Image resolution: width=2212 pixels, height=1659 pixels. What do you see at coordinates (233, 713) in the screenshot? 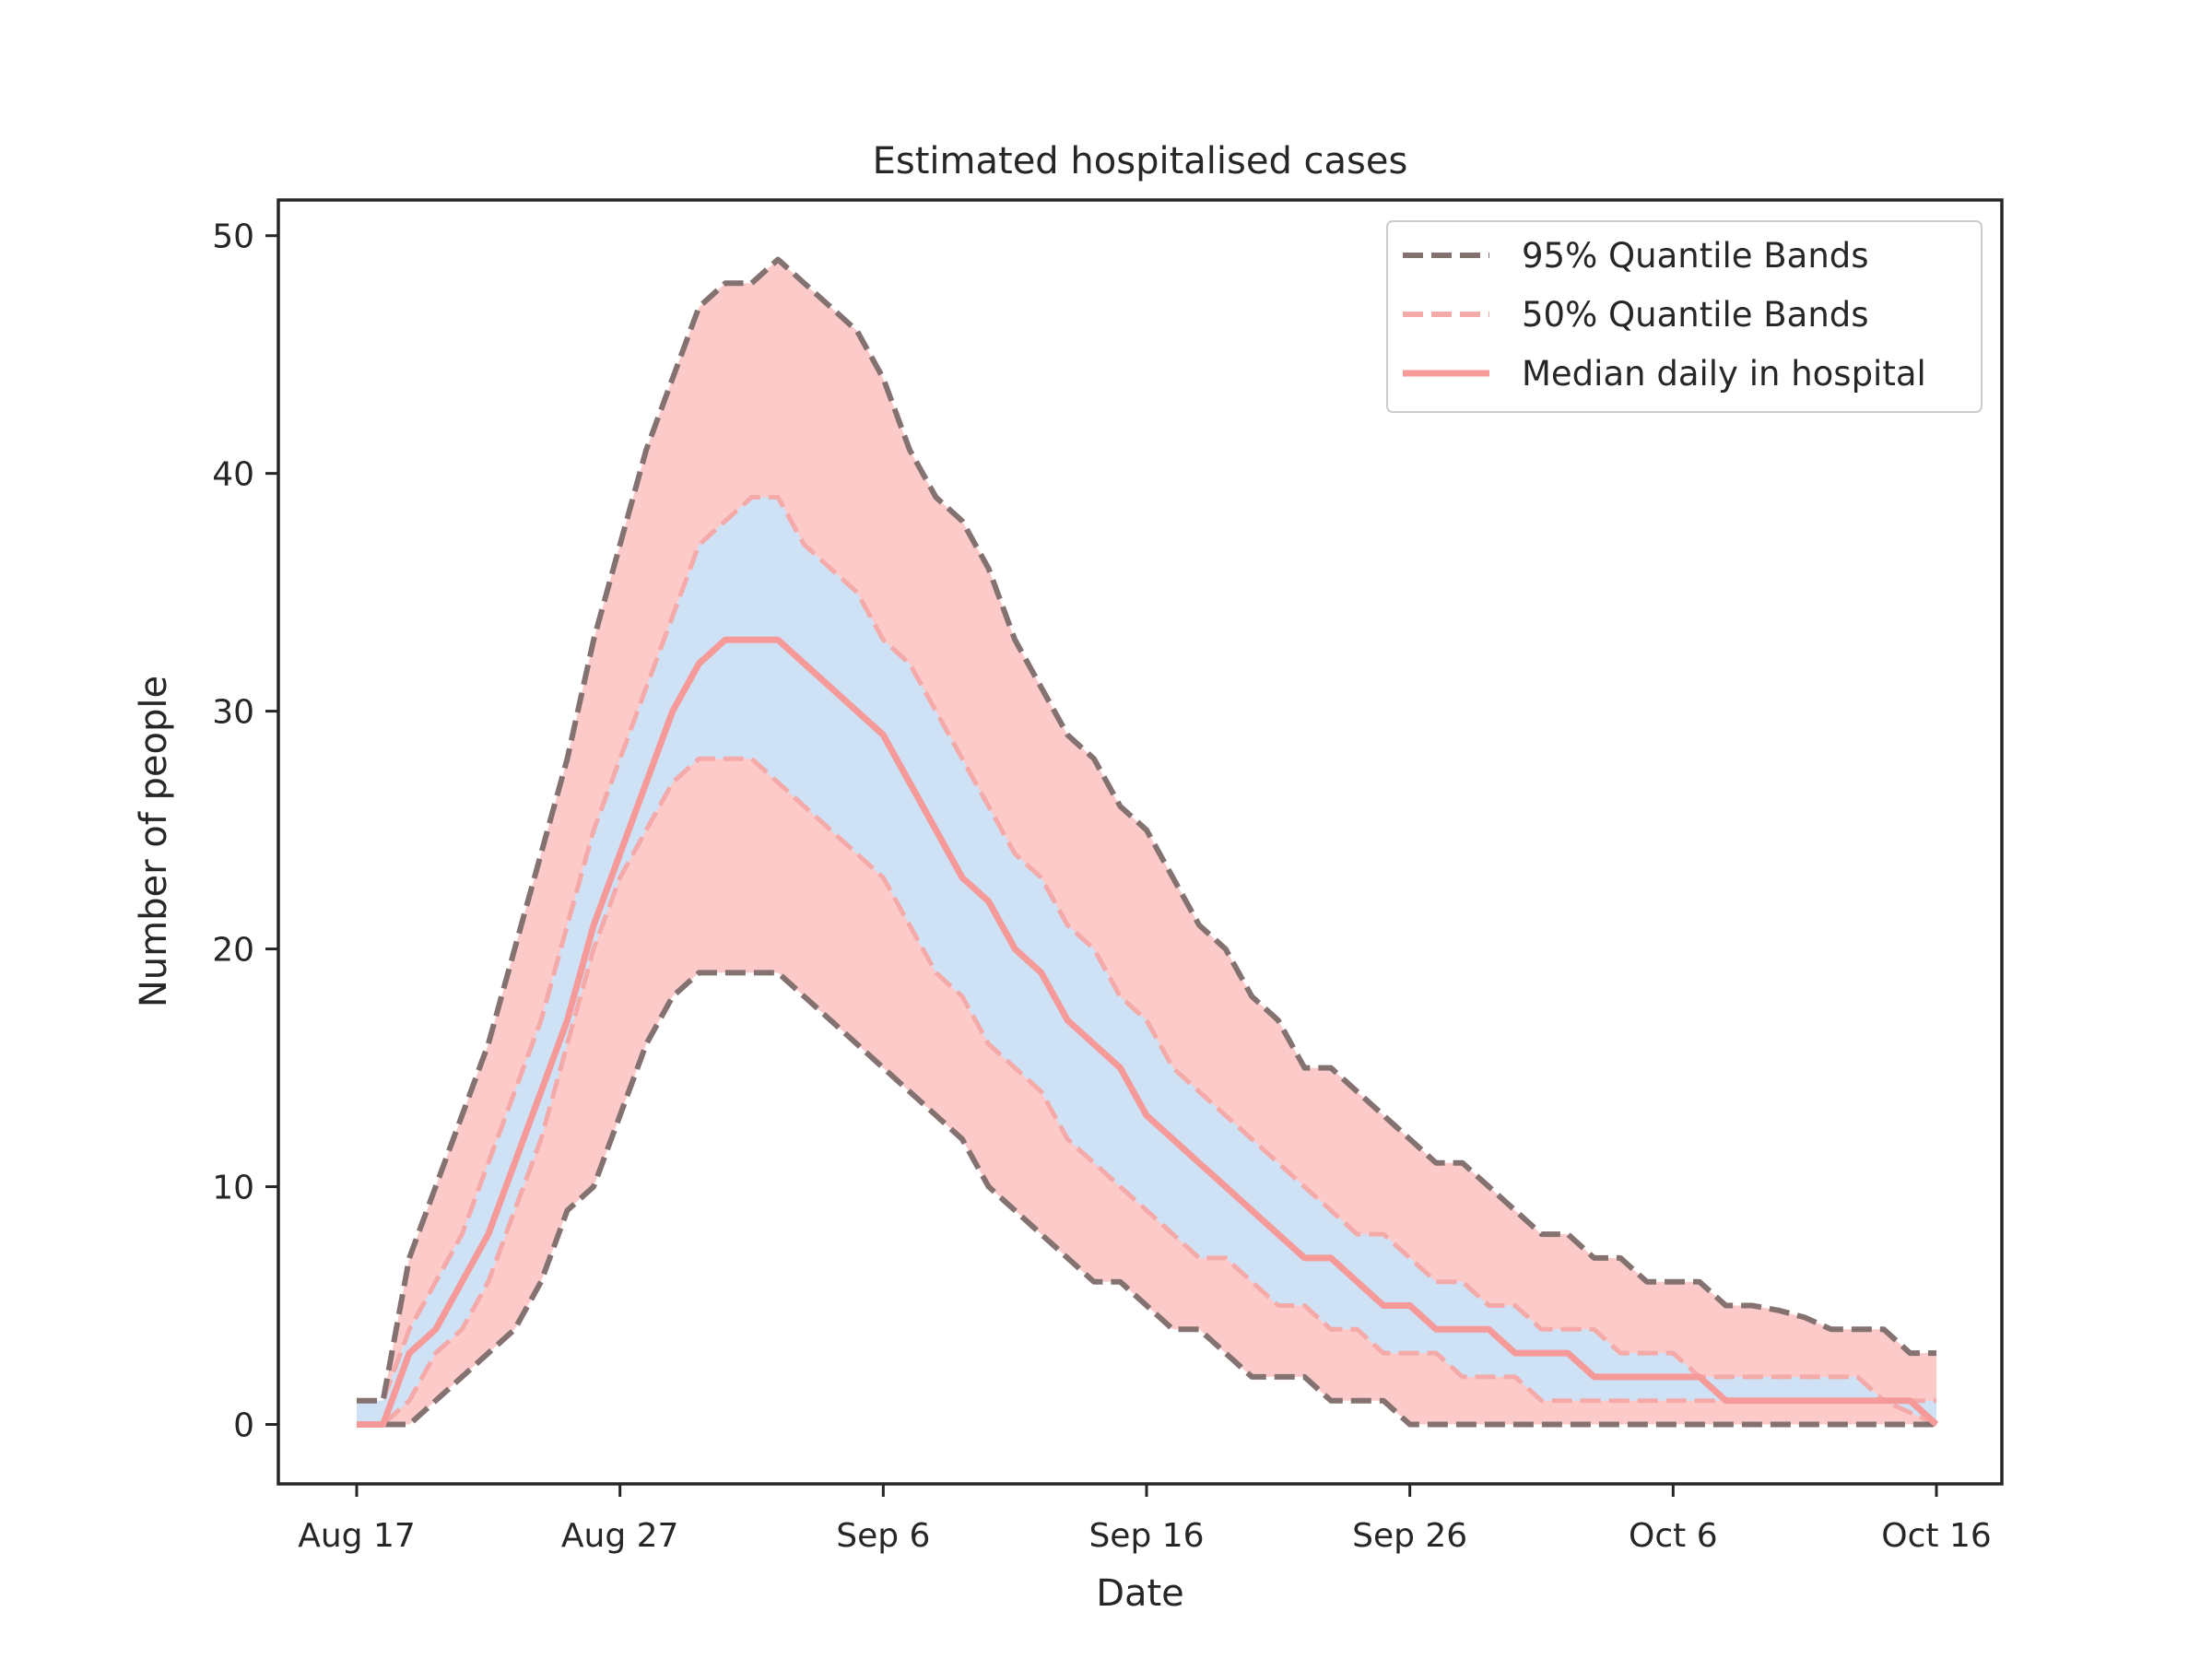
I see `y-tick-label: 30` at bounding box center [233, 713].